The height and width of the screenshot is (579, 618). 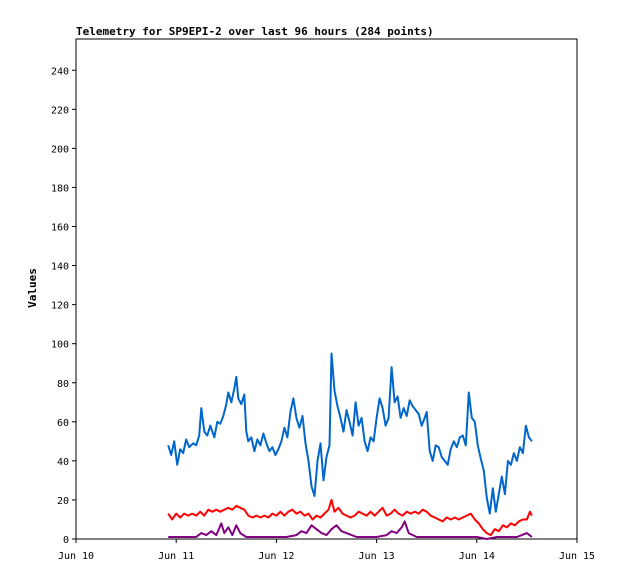 I want to click on x-tick-label: Jun 13, so click(x=377, y=556).